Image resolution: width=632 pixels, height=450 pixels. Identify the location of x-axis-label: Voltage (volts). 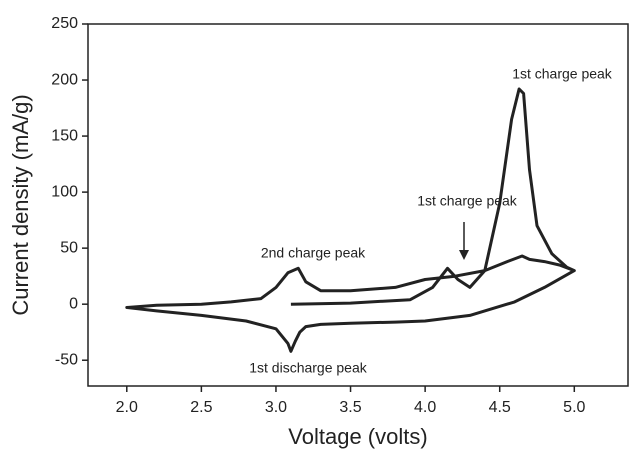
(357, 436).